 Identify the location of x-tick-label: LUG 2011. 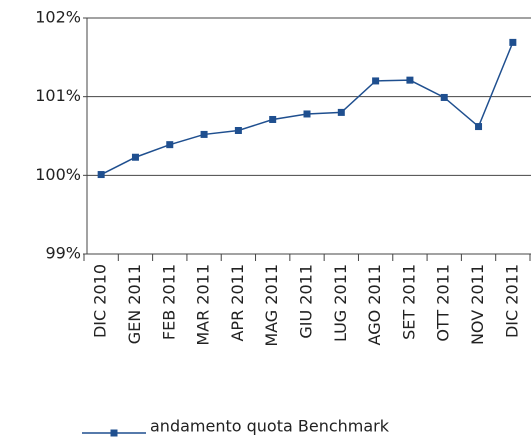
(340, 303).